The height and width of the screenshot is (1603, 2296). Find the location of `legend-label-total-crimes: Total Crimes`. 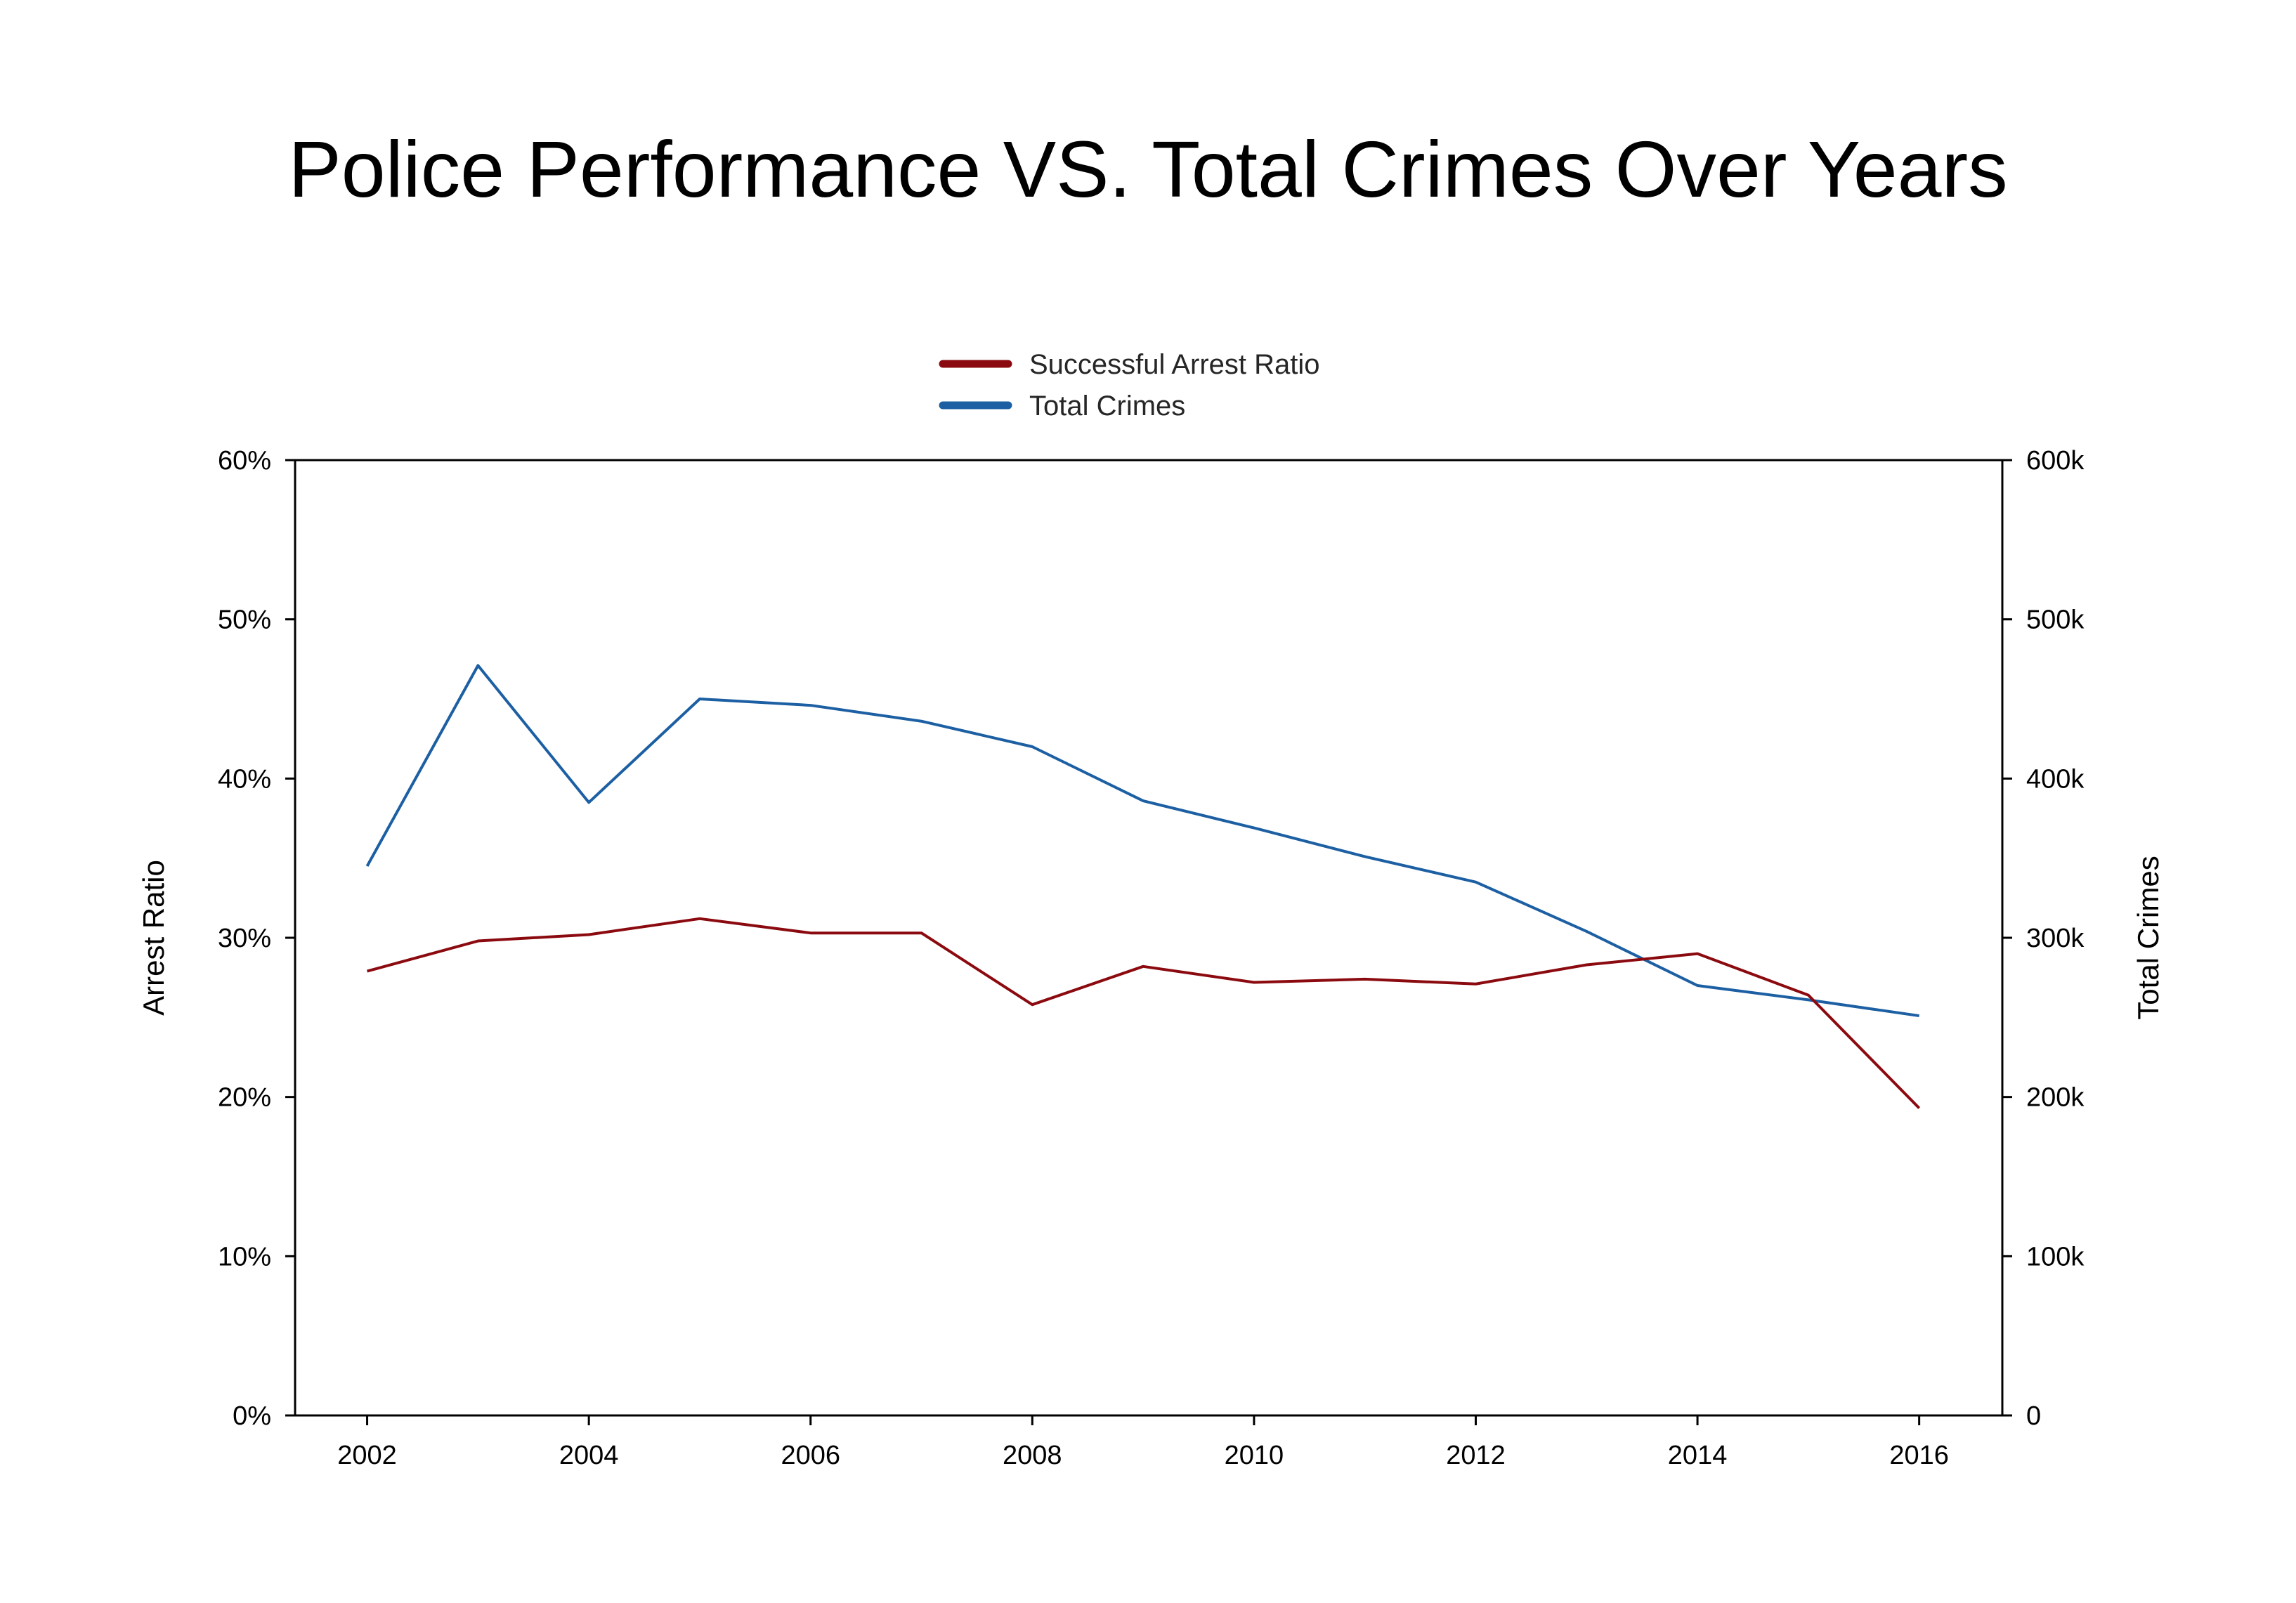

legend-label-total-crimes: Total Crimes is located at coordinates (1107, 406).